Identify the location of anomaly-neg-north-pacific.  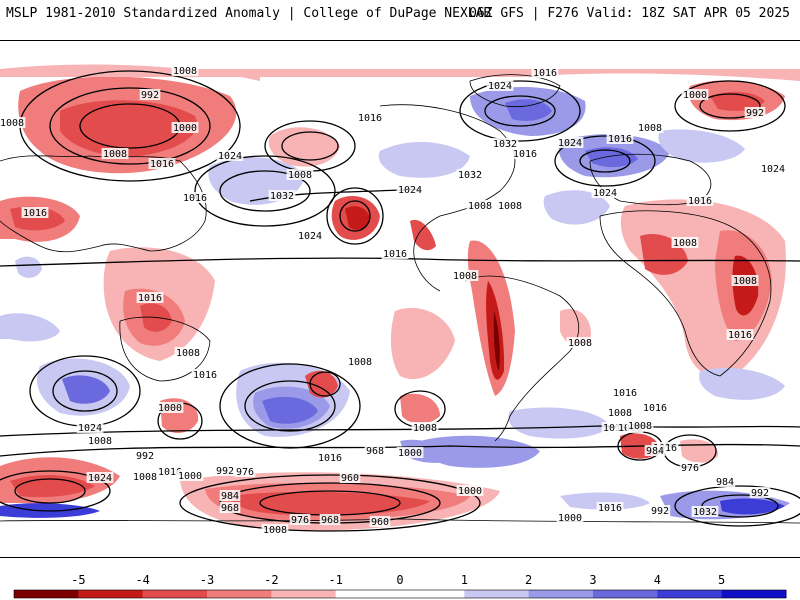
(130, 72).